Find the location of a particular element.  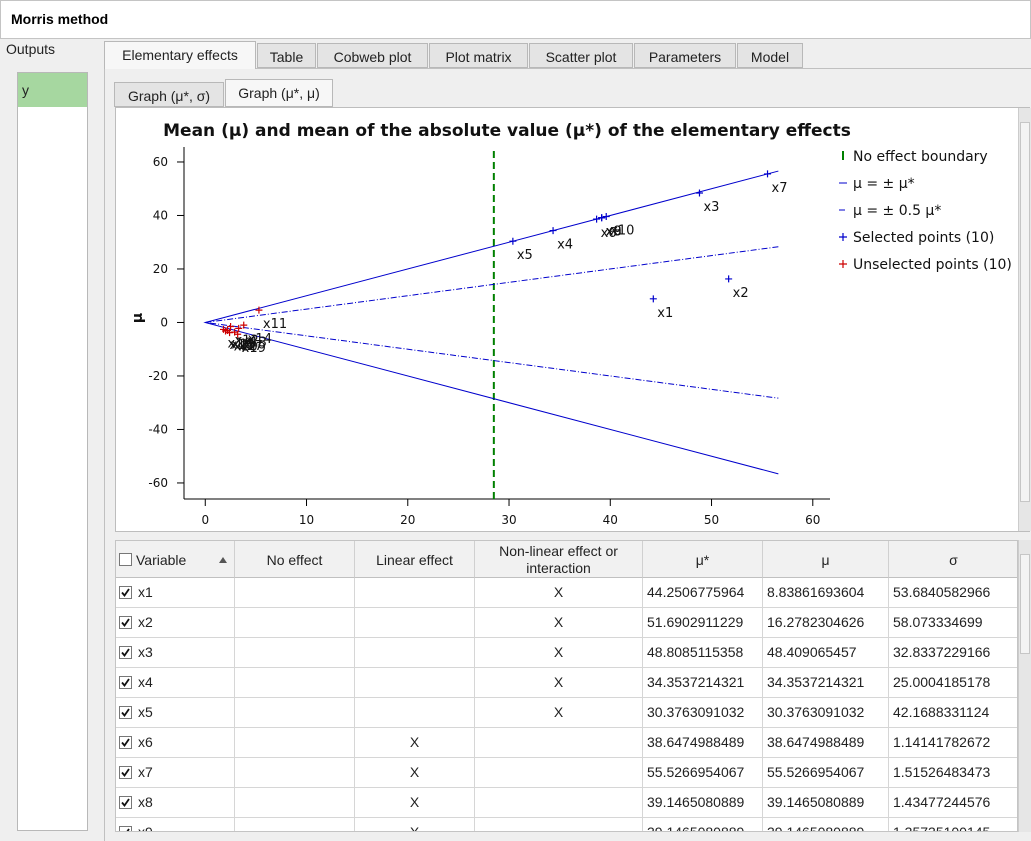

y-tick-label: 20 is located at coordinates (160, 269).